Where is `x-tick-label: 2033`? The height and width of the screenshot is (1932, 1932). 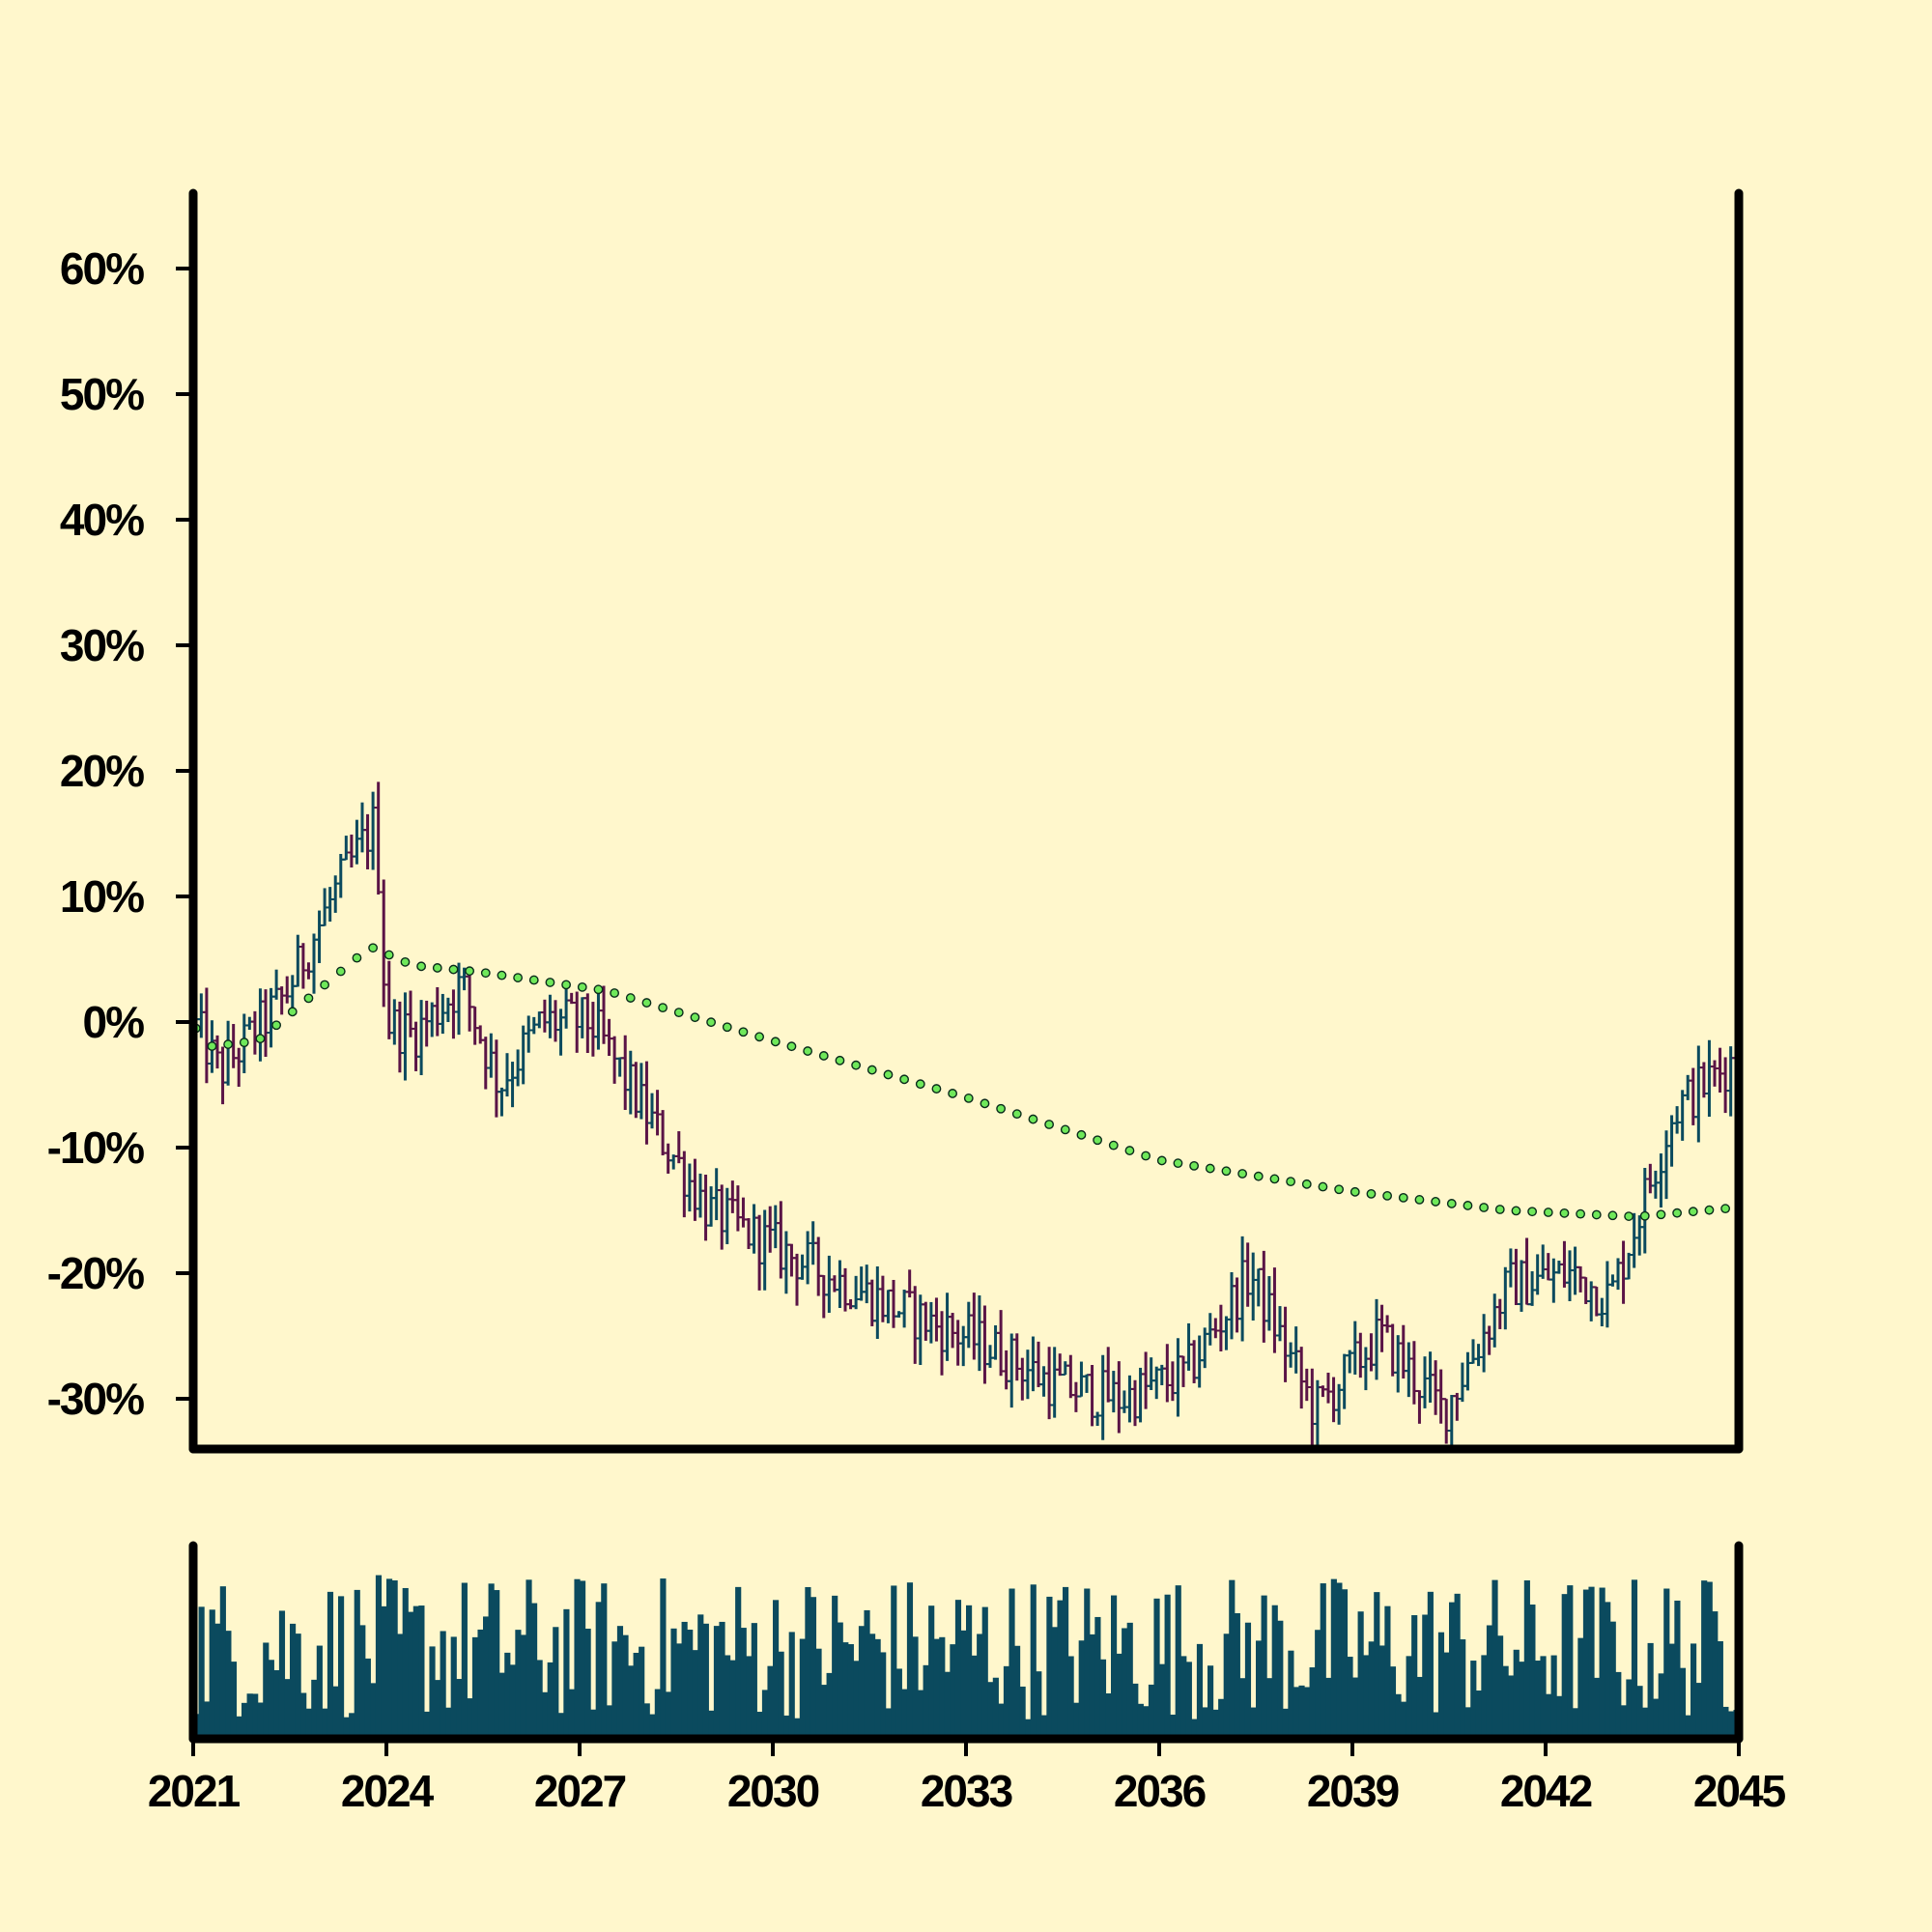
x-tick-label: 2033 is located at coordinates (966, 1791).